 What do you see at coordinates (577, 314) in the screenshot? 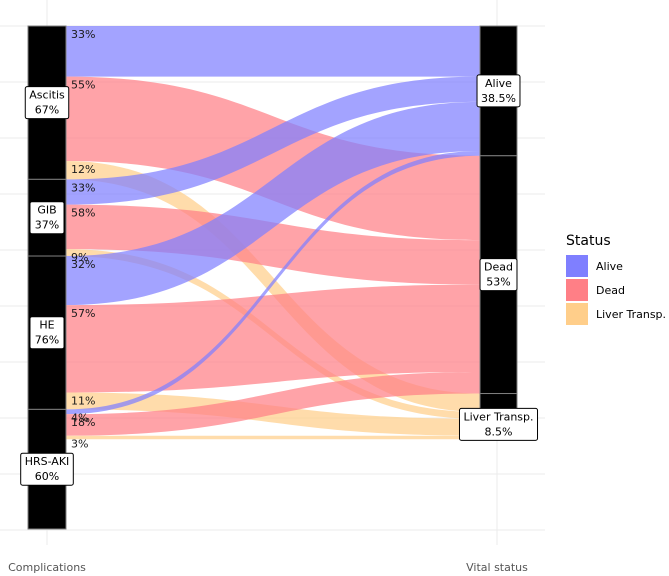
I see `legend-swatch-liver-transp` at bounding box center [577, 314].